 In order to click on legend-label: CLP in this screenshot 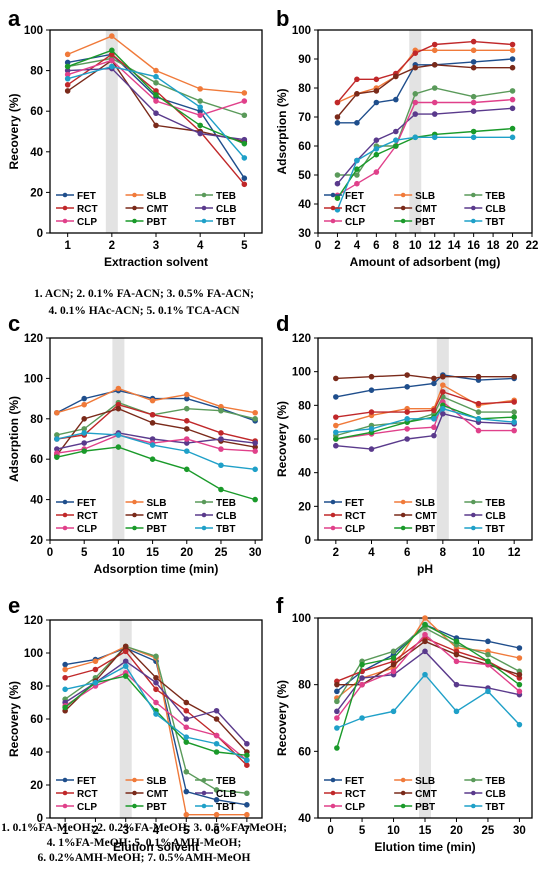, I will do `click(355, 807)`.